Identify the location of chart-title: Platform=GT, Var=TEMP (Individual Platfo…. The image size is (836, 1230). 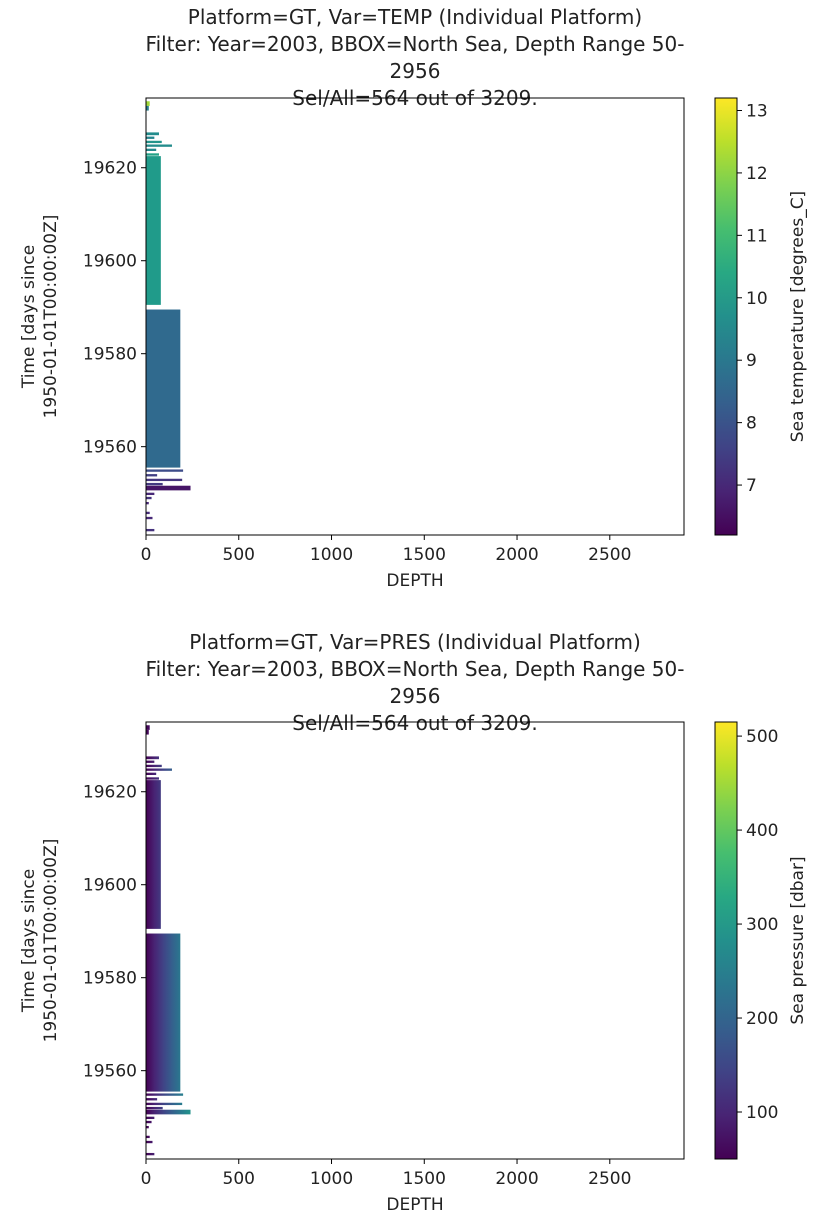
(415, 58).